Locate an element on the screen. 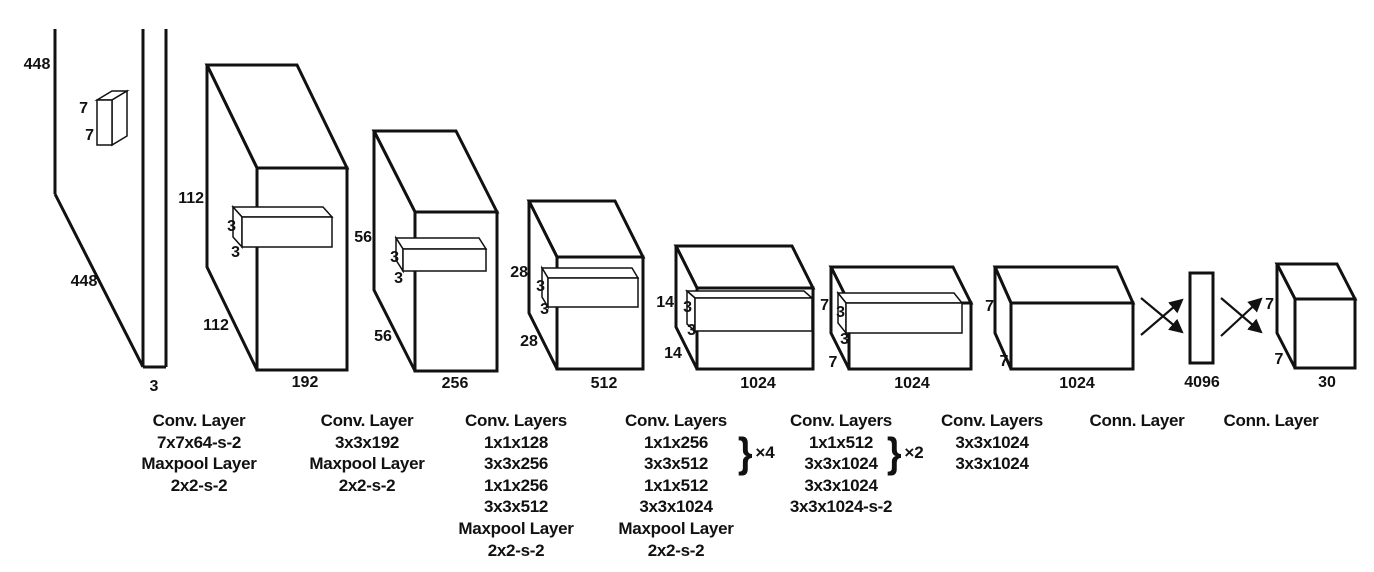 The height and width of the screenshot is (572, 1374). conv4-kernel-h-label: 3 is located at coordinates (687, 307).